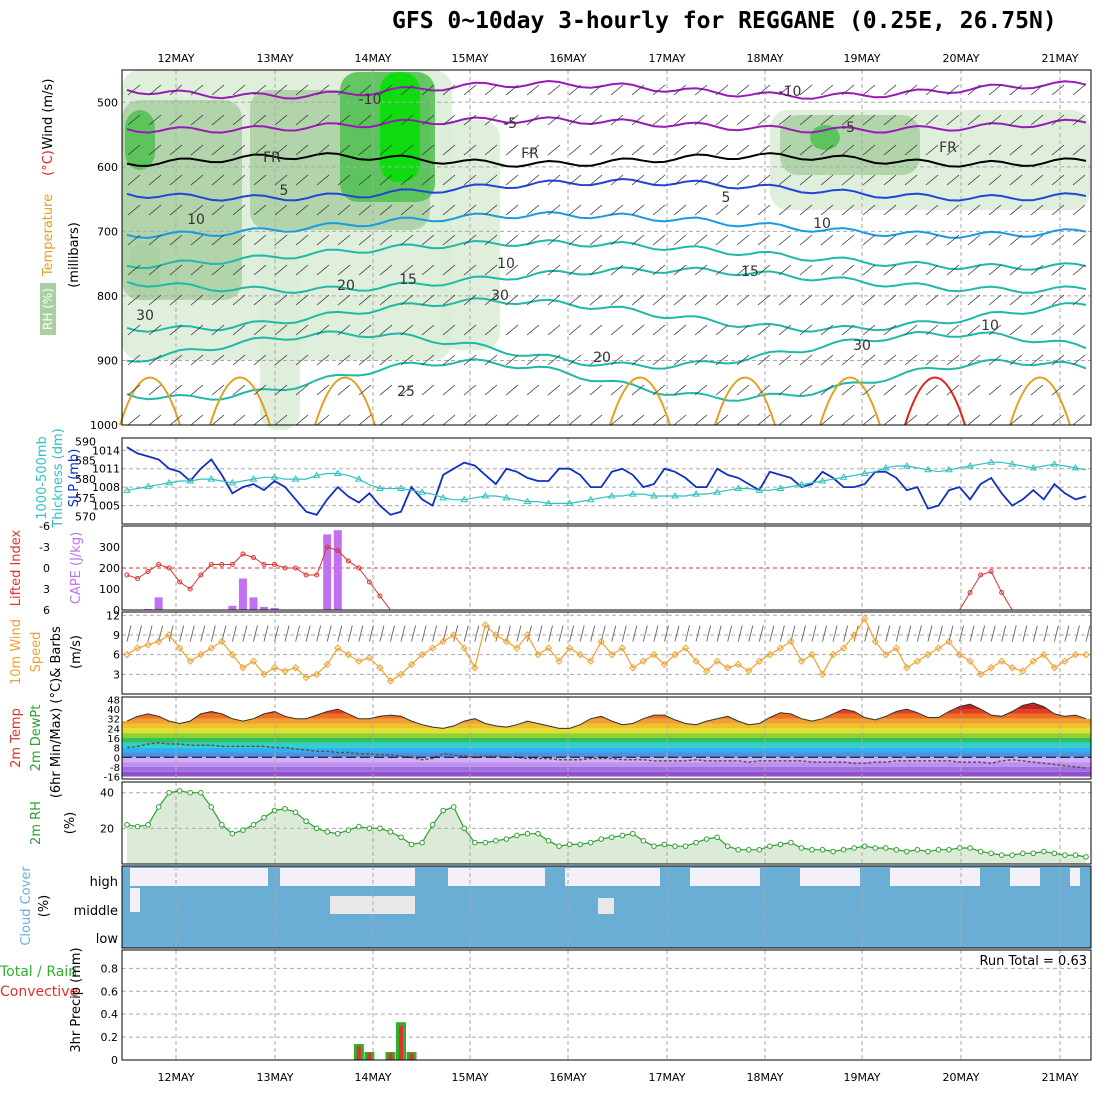 The height and width of the screenshot is (1100, 1100). I want to click on xaxis-tick-label-bottom: 20MAY, so click(961, 1077).